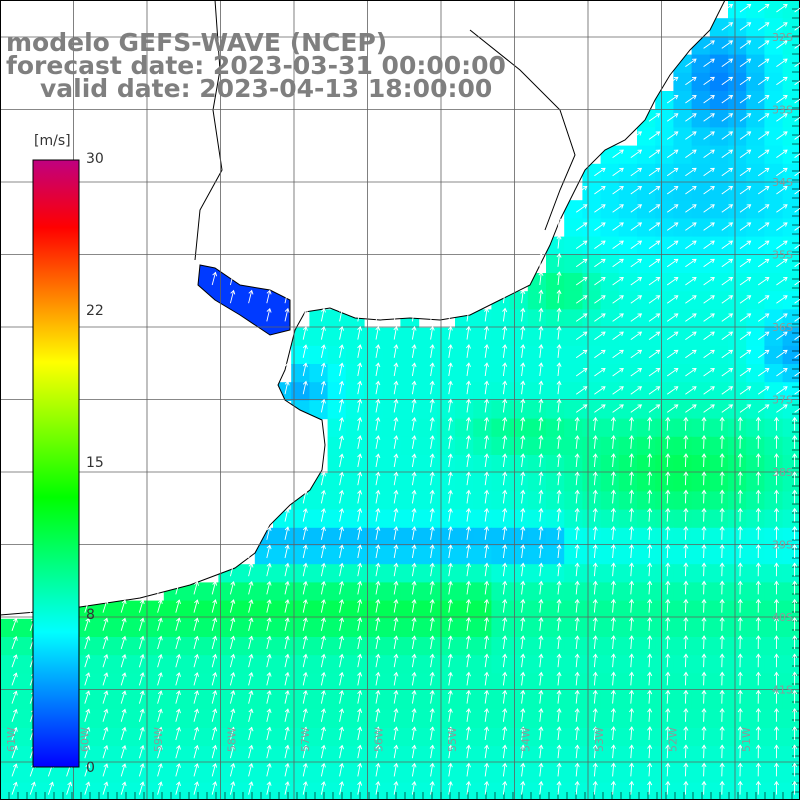 Image resolution: width=800 pixels, height=800 pixels. I want to click on lon-label: 51W, so click(746, 739).